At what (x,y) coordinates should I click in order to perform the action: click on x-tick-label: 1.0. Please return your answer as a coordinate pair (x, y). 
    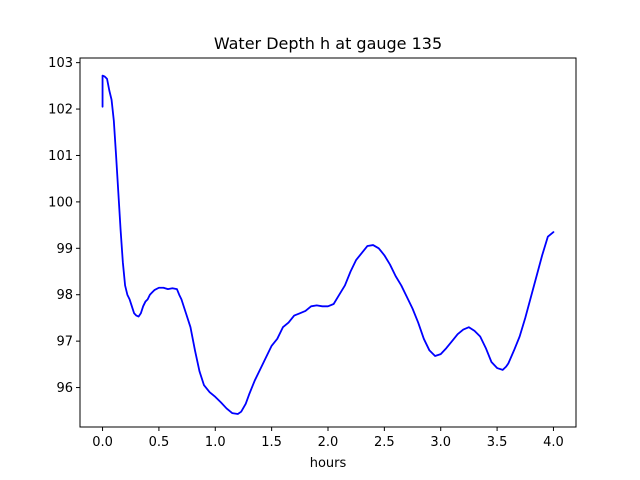
    Looking at the image, I should click on (215, 442).